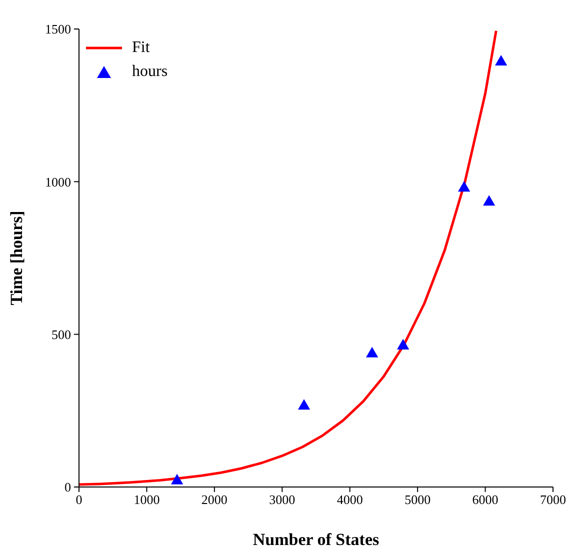  What do you see at coordinates (58, 182) in the screenshot?
I see `y-tick-label: 1000` at bounding box center [58, 182].